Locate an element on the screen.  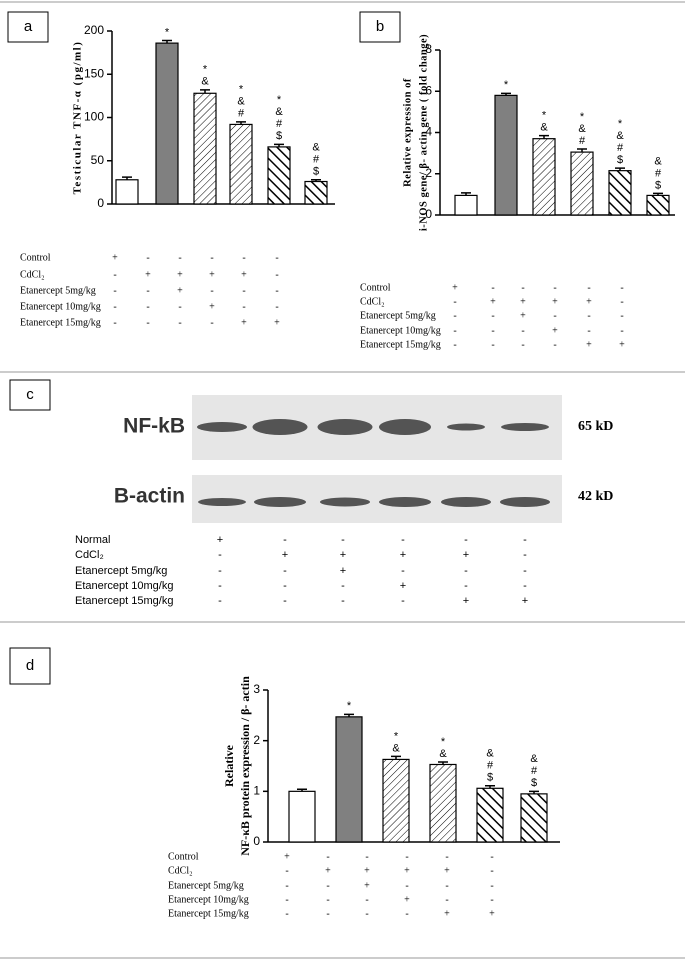
y-tick-label: 4 is located at coordinates (428, 132).